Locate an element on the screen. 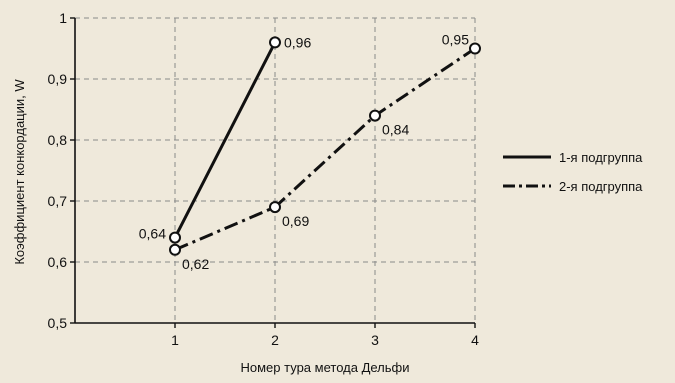 The width and height of the screenshot is (675, 383). legend: 1-я подгруппа 2-я подгруппа is located at coordinates (573, 172).